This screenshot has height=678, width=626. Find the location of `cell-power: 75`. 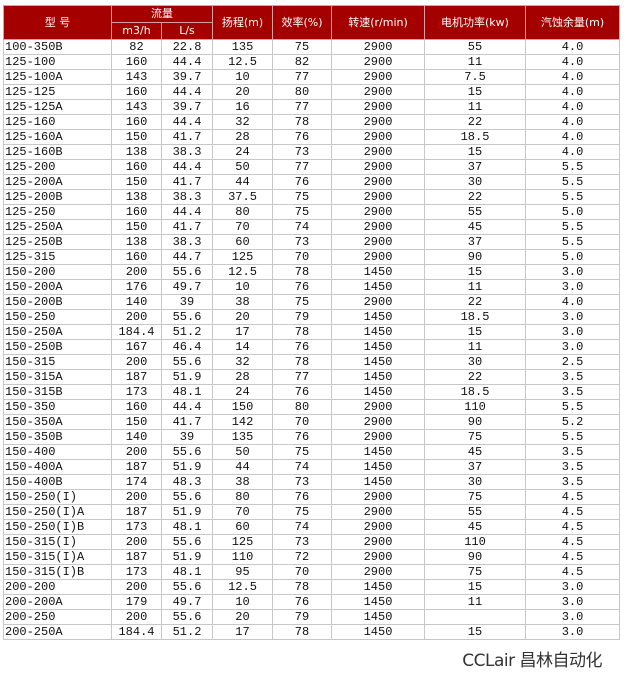

cell-power: 75 is located at coordinates (475, 437).